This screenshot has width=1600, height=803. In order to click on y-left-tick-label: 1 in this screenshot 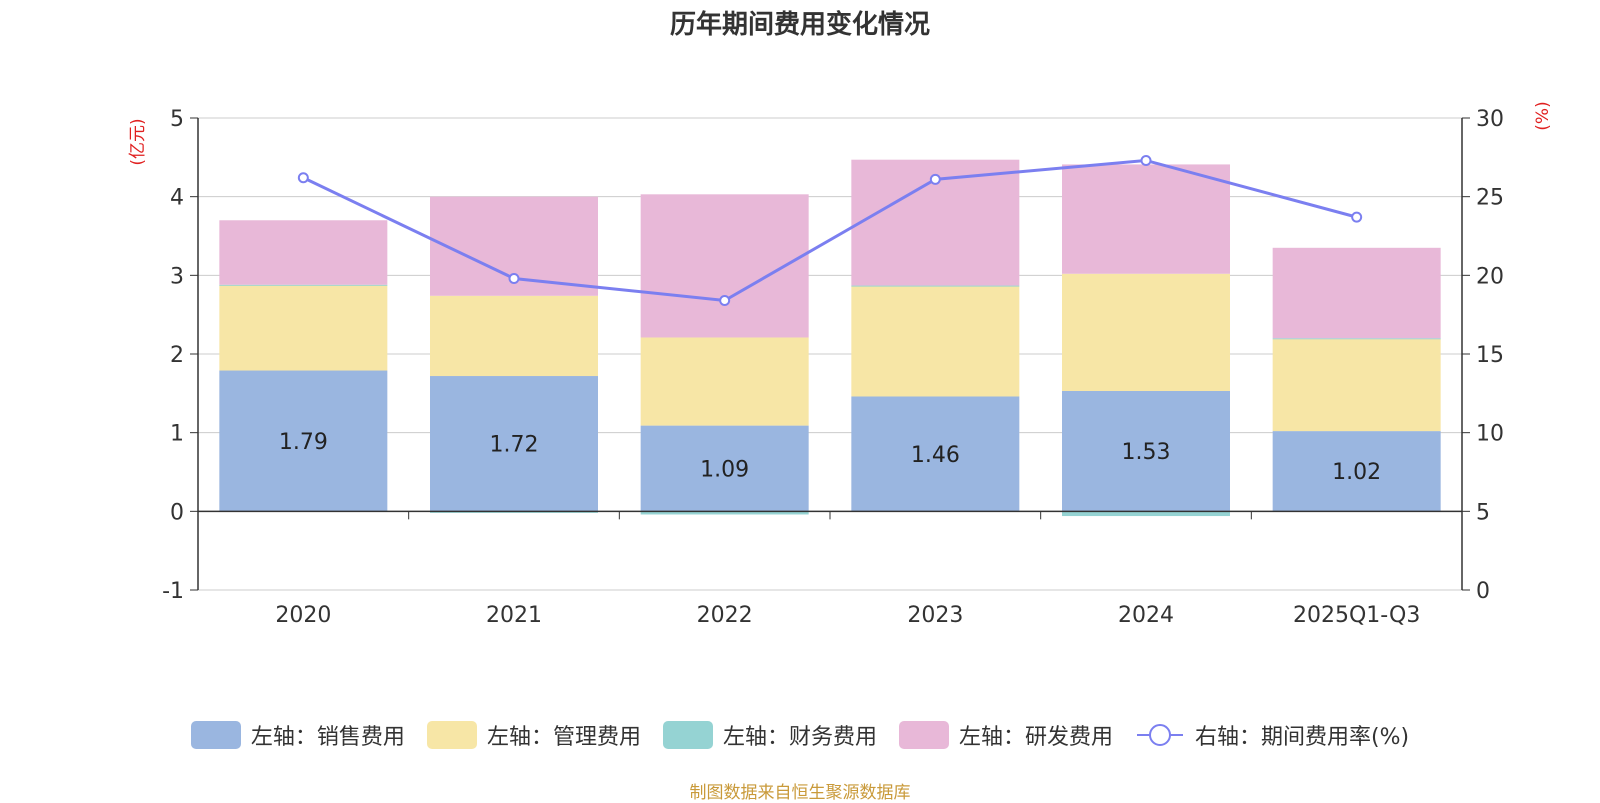, I will do `click(177, 434)`.